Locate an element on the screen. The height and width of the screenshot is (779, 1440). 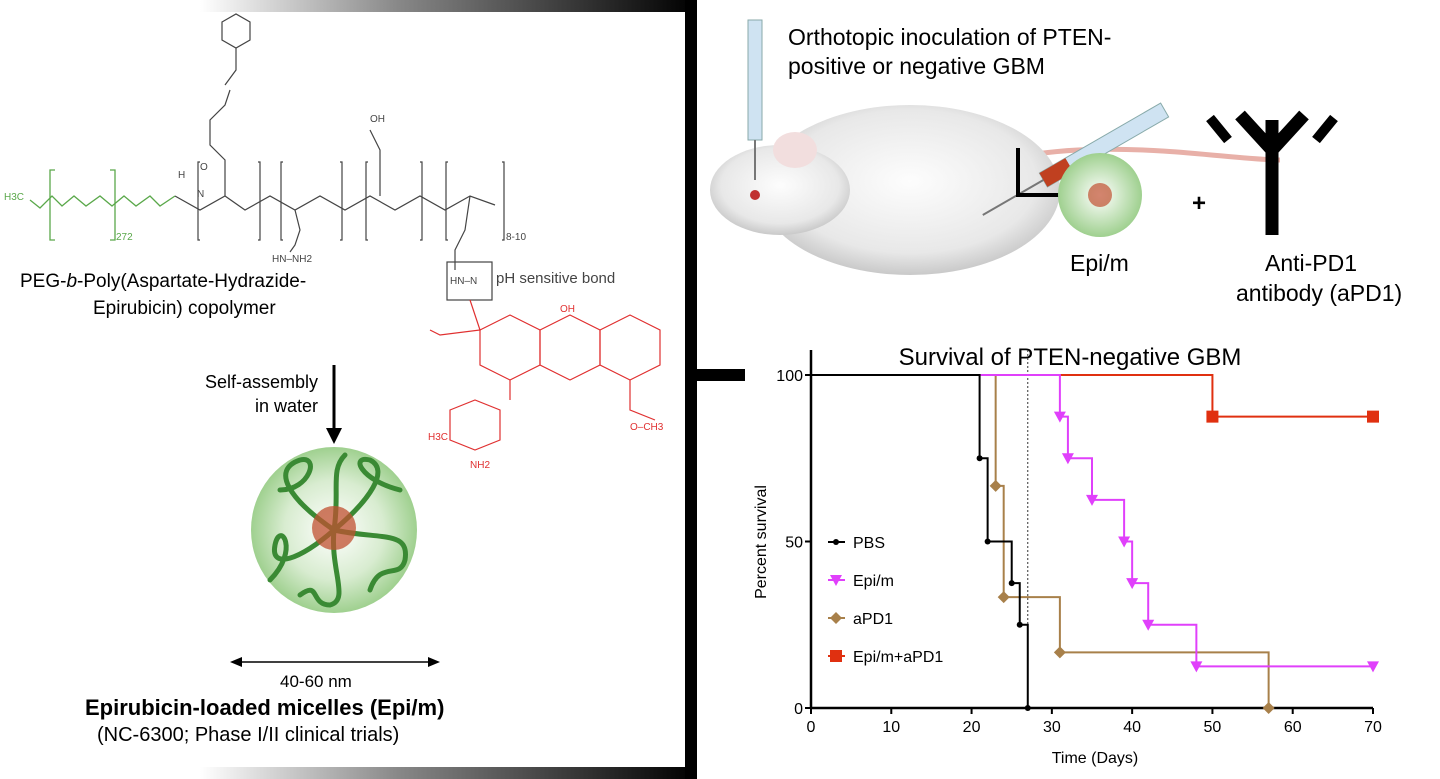
panel-bottom-border is located at coordinates (447, 773).